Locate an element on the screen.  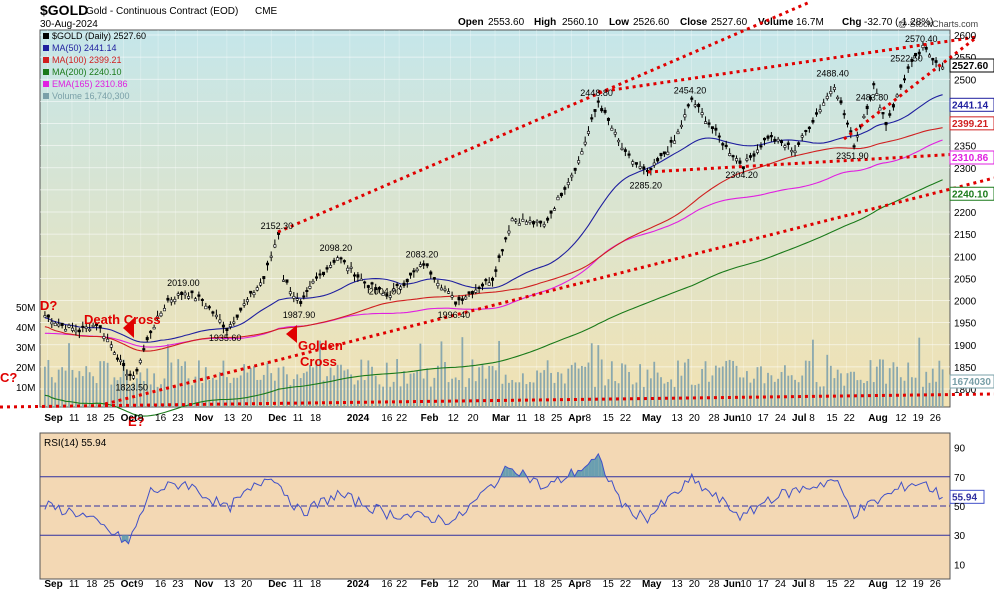
rsi-tick-label: 30 is located at coordinates (960, 536).